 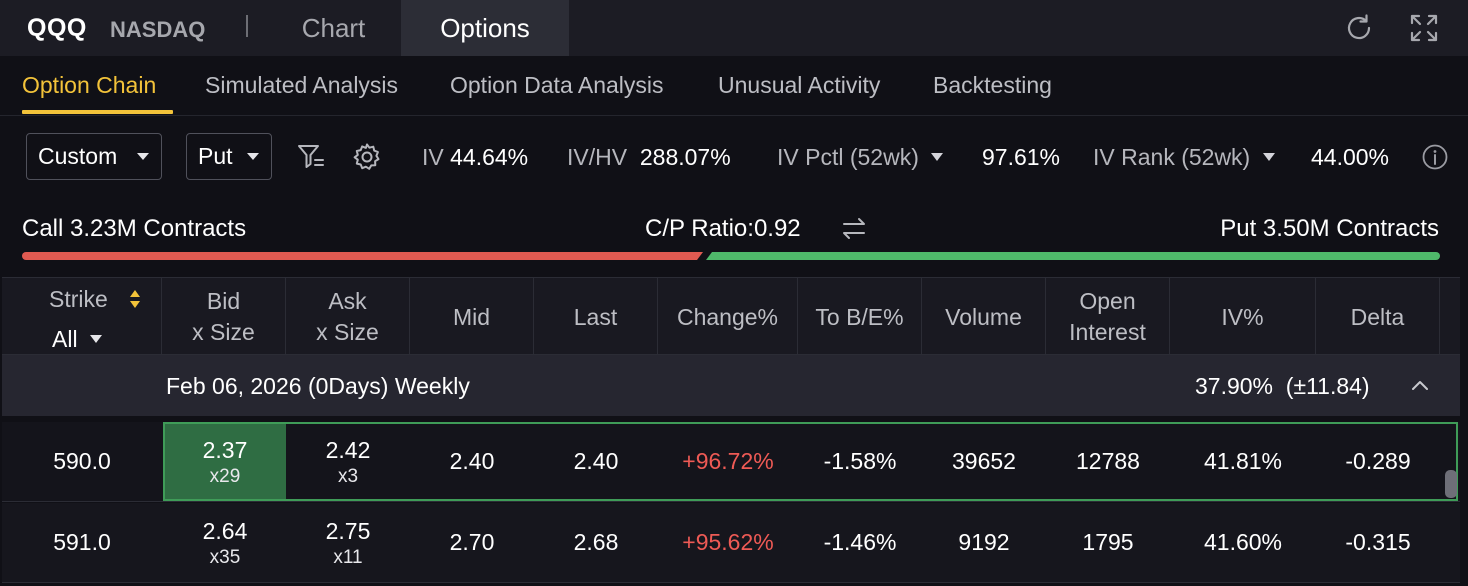 What do you see at coordinates (348, 557) in the screenshot?
I see `ask-size: x11` at bounding box center [348, 557].